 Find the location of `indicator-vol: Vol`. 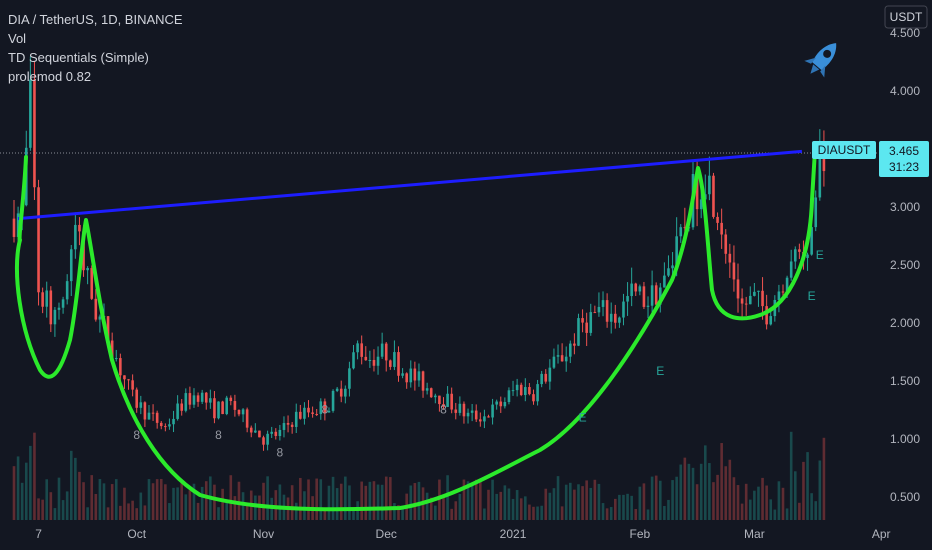

indicator-vol: Vol is located at coordinates (17, 38).